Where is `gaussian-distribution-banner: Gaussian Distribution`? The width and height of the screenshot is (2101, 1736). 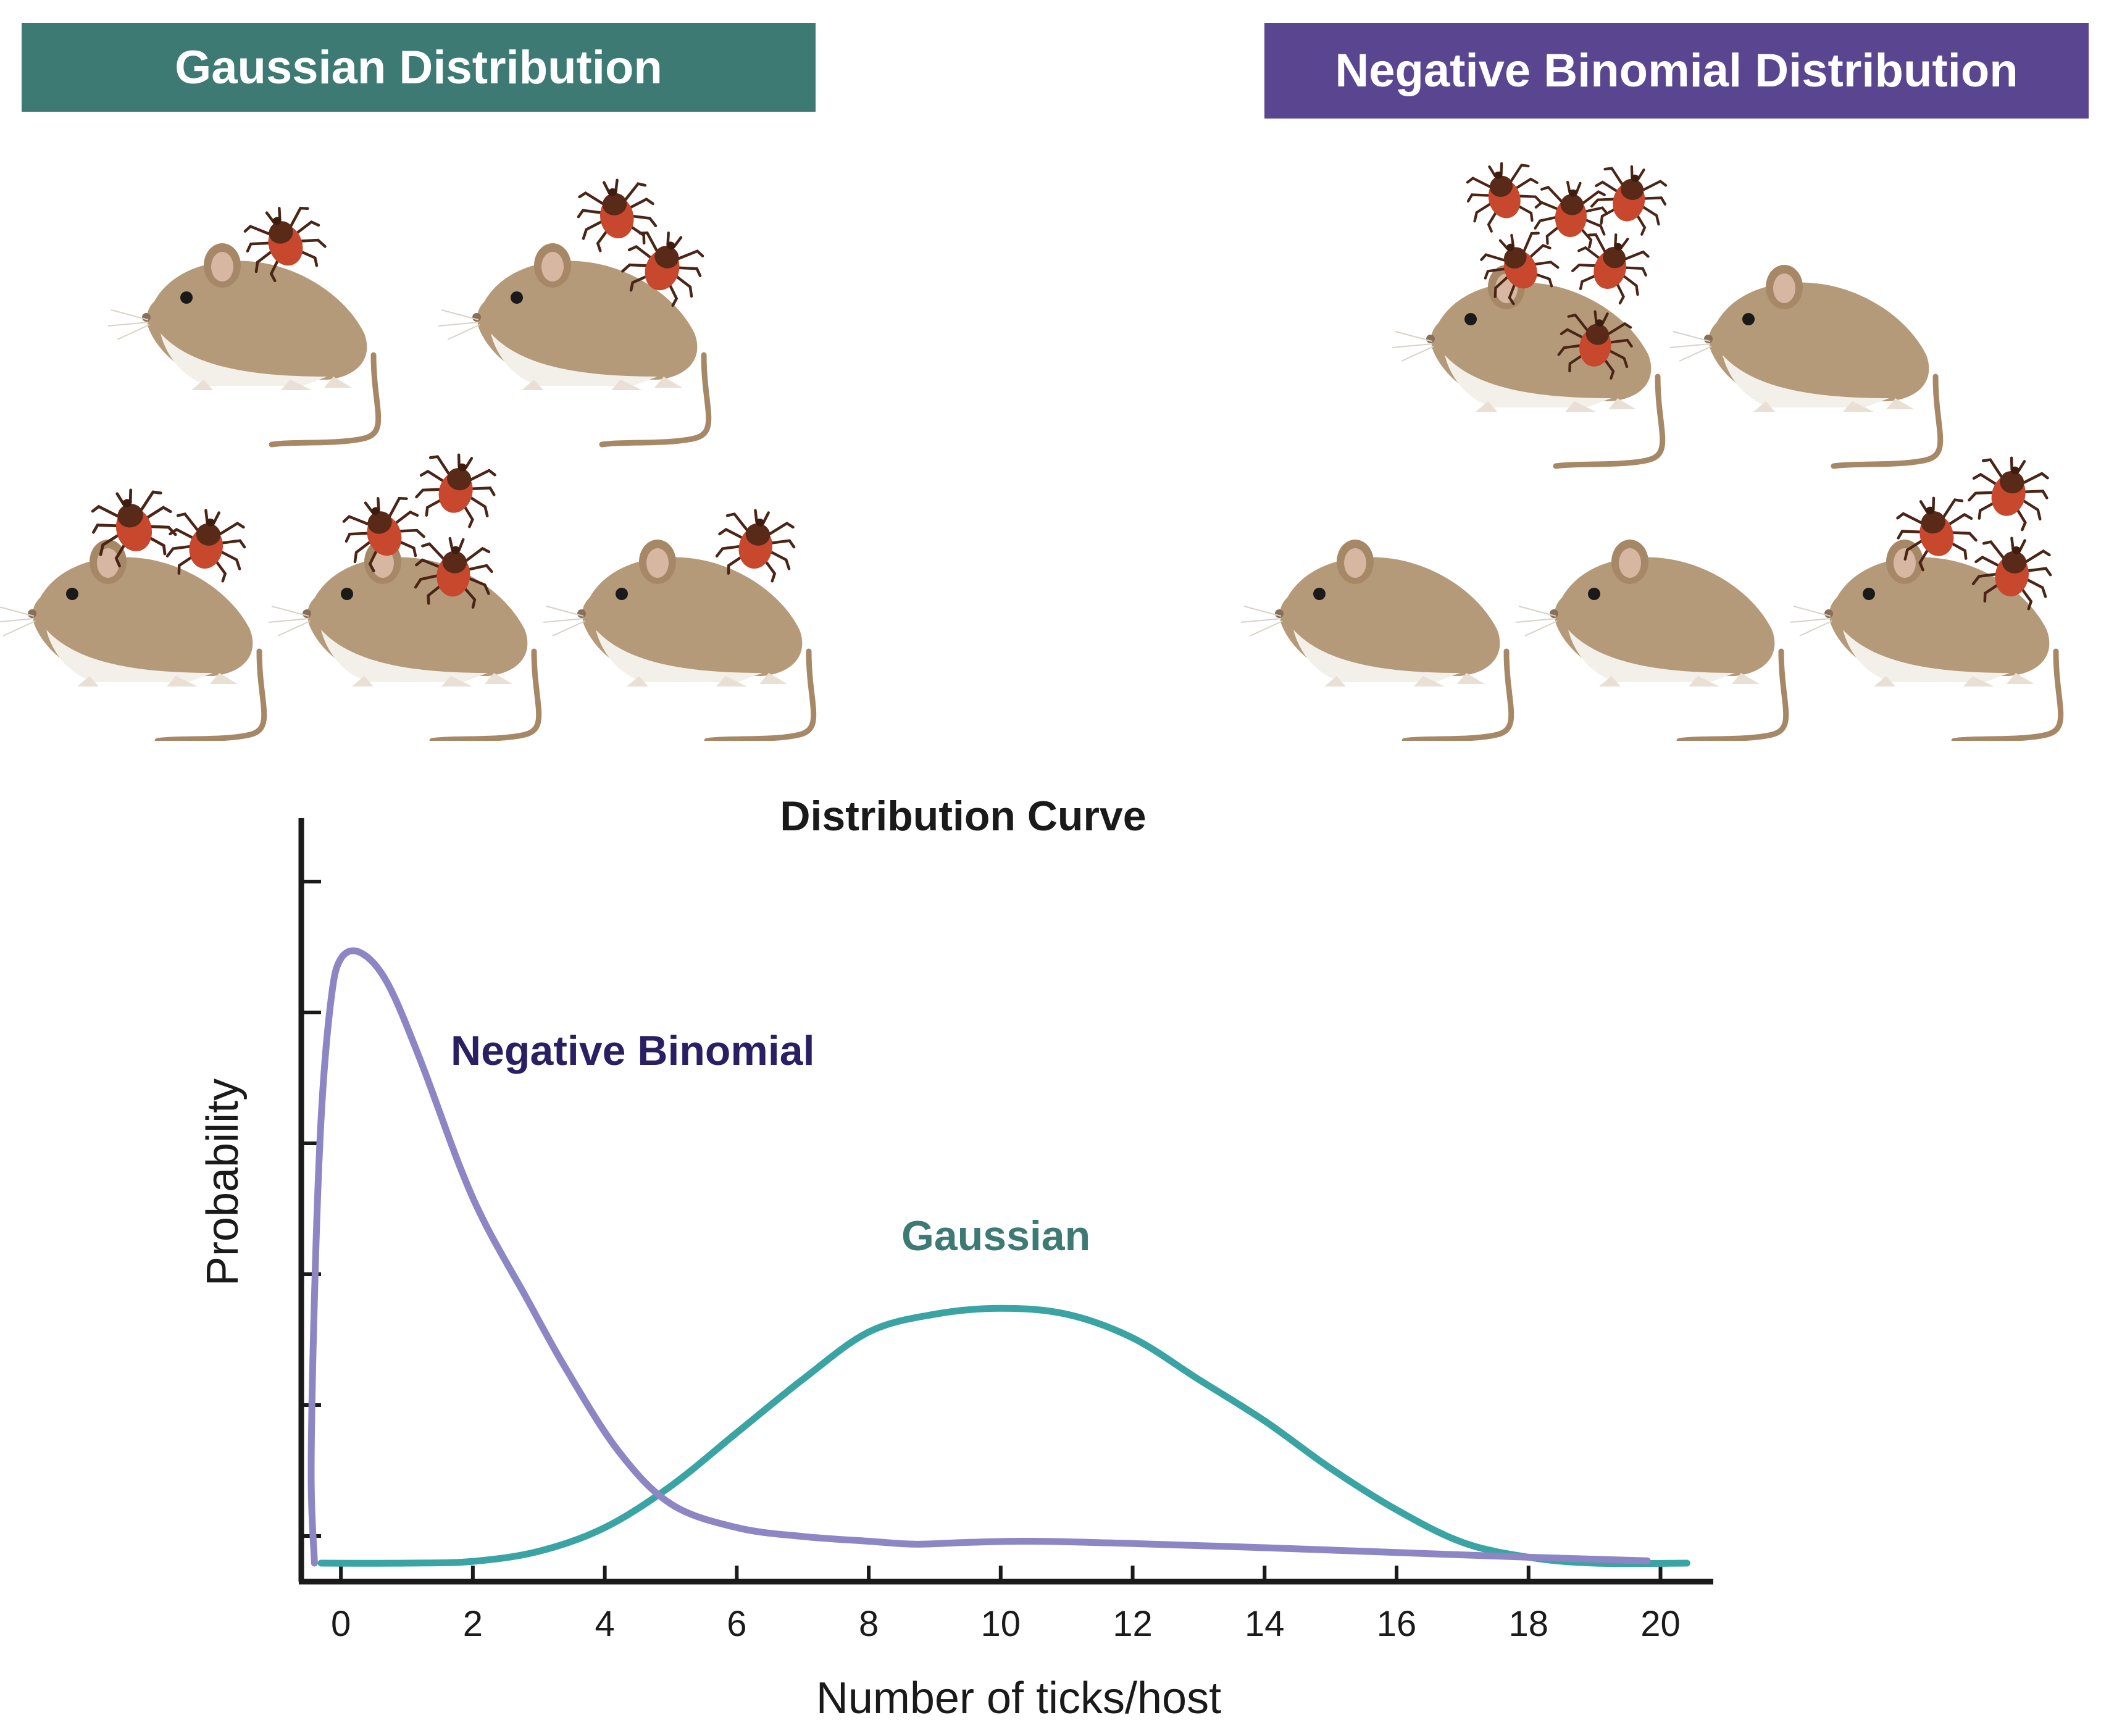
gaussian-distribution-banner: Gaussian Distribution is located at coordinates (419, 67).